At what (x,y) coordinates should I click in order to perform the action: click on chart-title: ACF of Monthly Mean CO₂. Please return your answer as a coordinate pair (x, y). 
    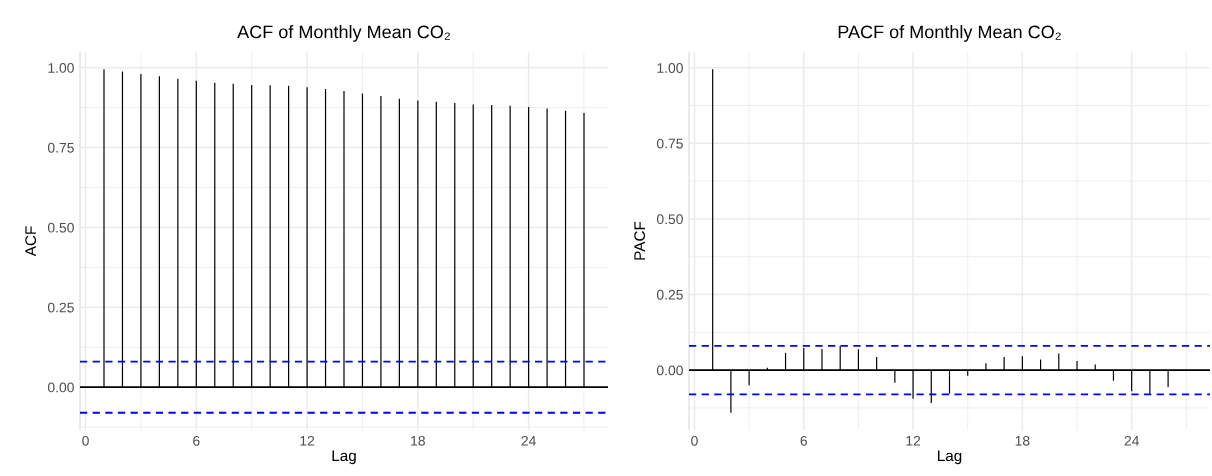
    Looking at the image, I should click on (343, 33).